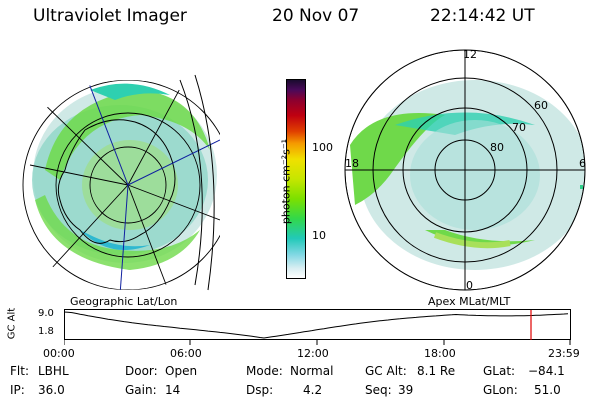 The image size is (600, 400). I want to click on time-tick-3: 18:00, so click(440, 353).